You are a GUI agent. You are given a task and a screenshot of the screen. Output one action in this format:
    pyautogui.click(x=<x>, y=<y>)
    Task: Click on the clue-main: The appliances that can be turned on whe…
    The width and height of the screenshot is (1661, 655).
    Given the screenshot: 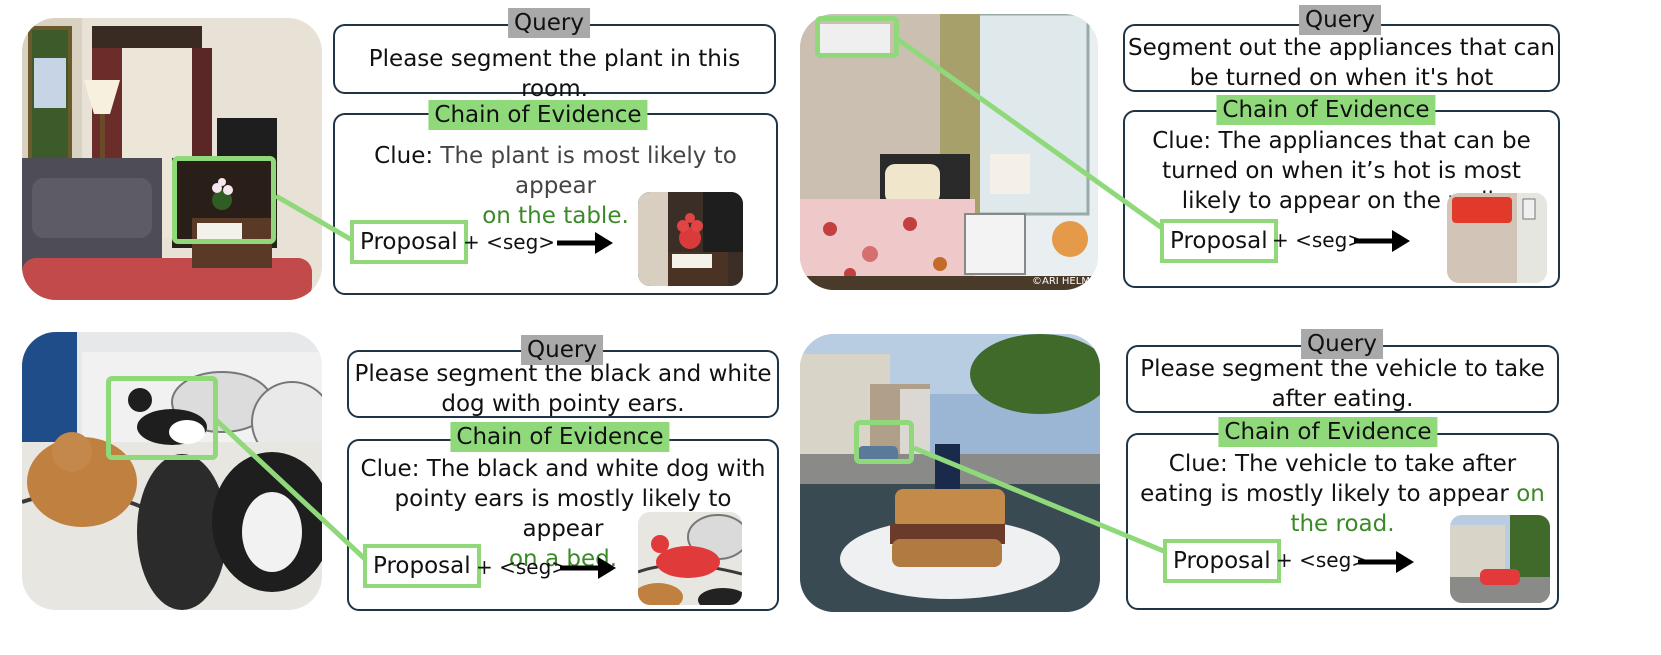 What is the action you would take?
    pyautogui.click(x=1346, y=171)
    